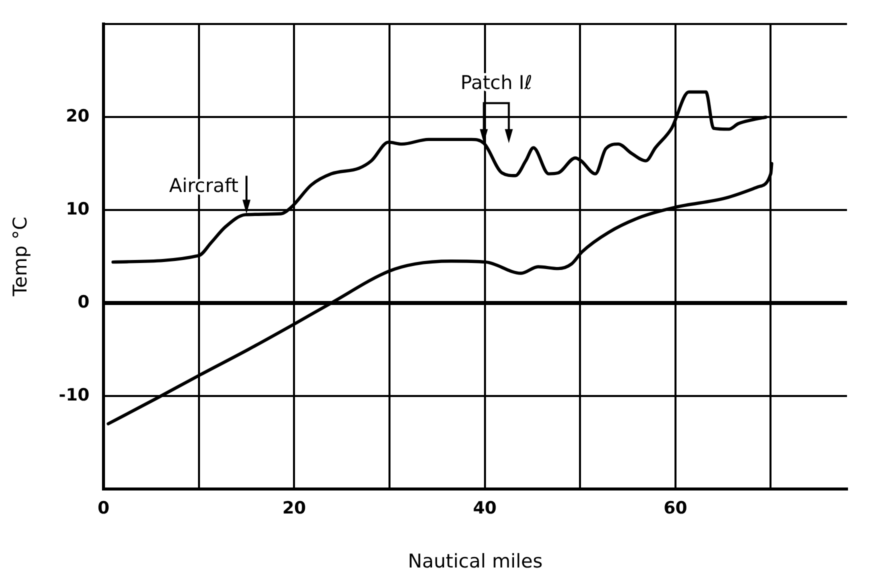 This screenshot has width=869, height=584. What do you see at coordinates (484, 508) in the screenshot?
I see `x-tick-label: 40` at bounding box center [484, 508].